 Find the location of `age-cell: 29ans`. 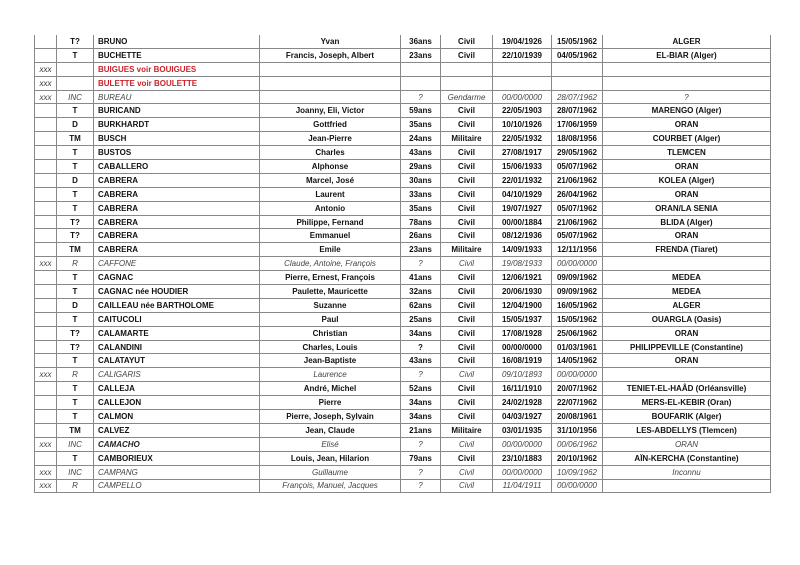

age-cell: 29ans is located at coordinates (420, 166).